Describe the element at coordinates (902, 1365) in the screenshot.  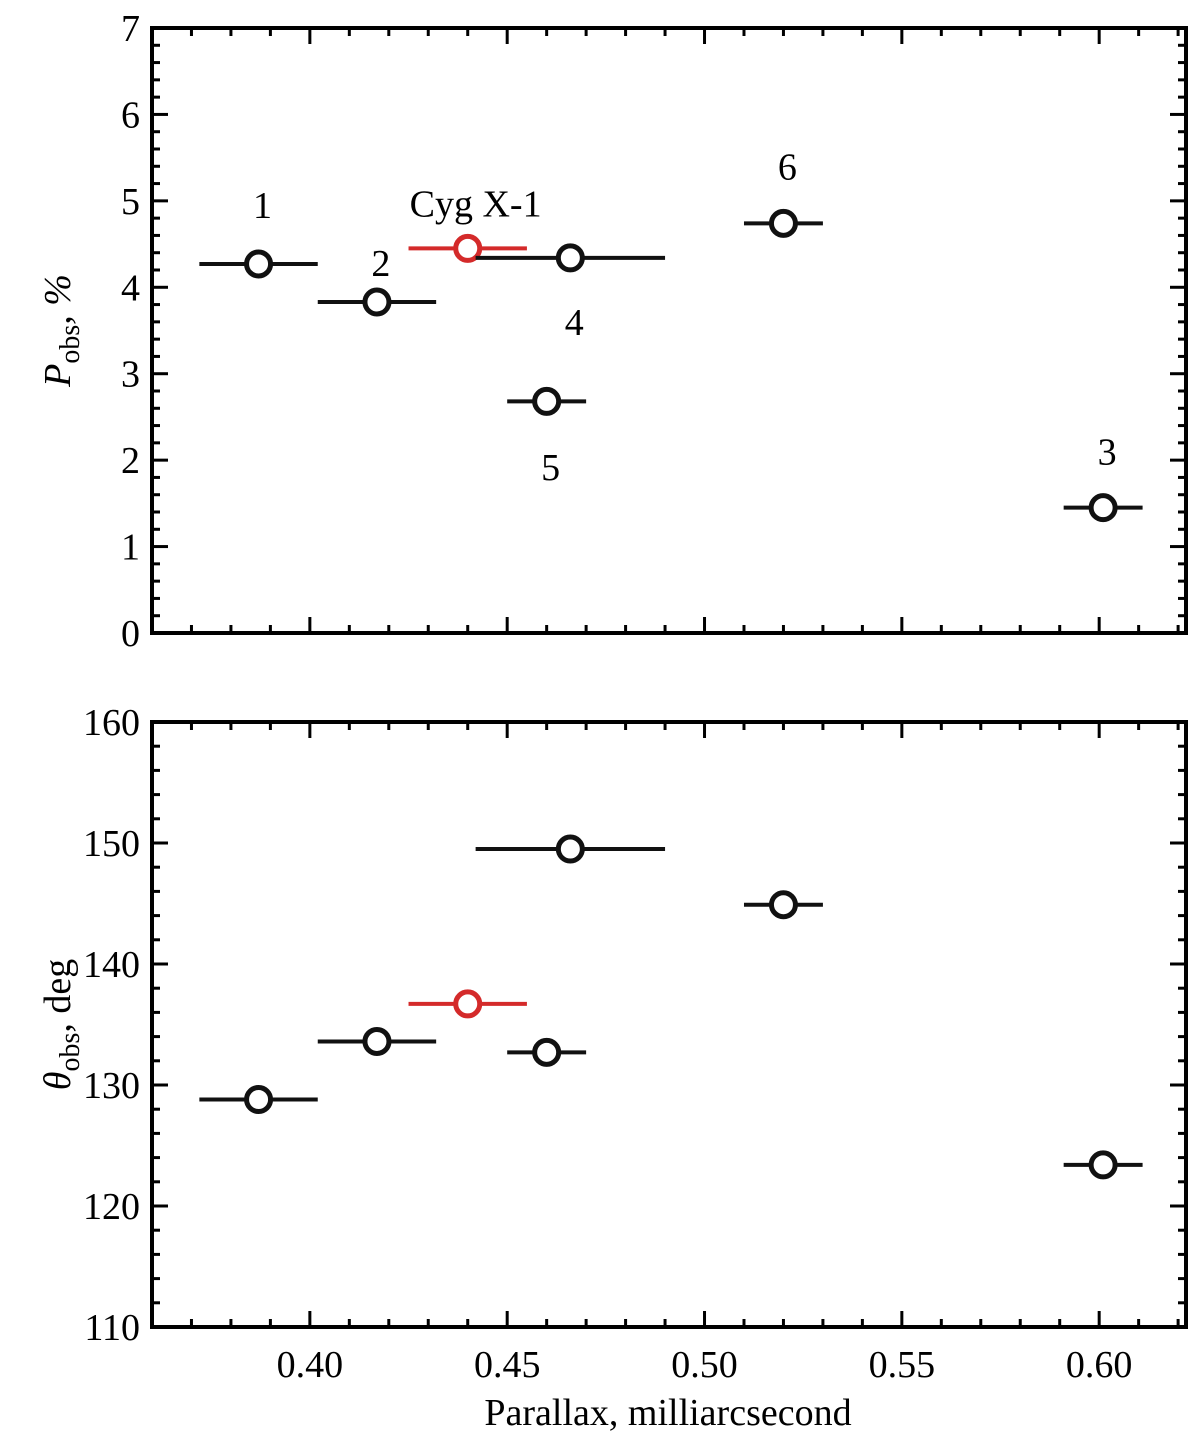
I see `x-tick-label: 0.55` at that location.